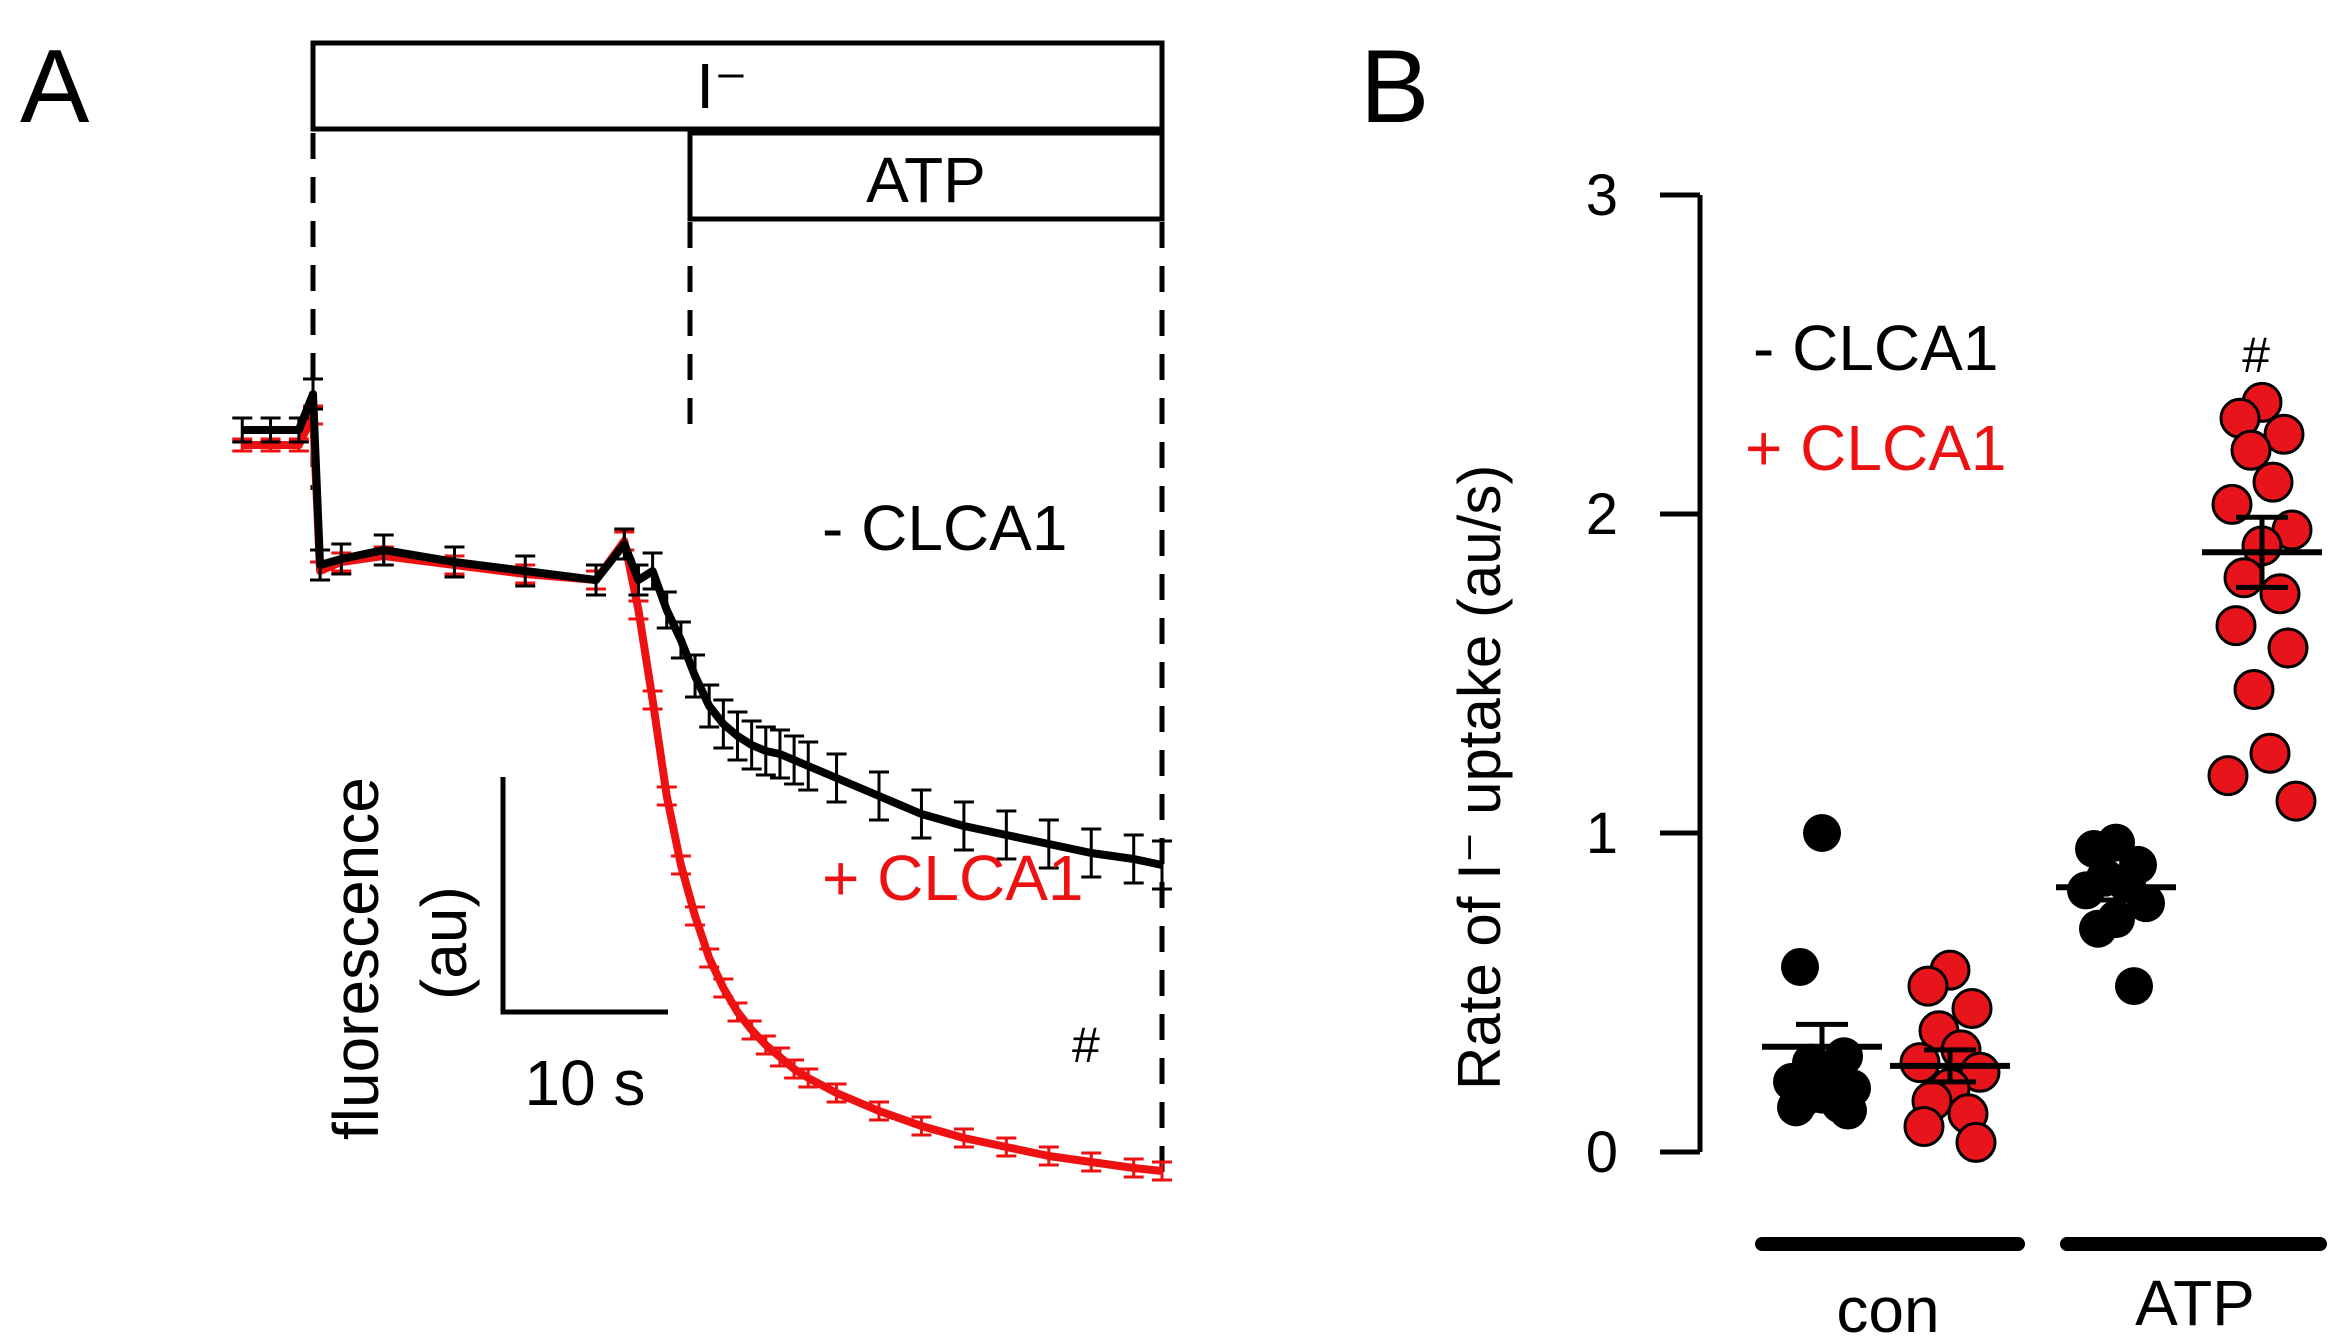  What do you see at coordinates (356, 958) in the screenshot?
I see `scale-bar-y-label-1: fluorescence` at bounding box center [356, 958].